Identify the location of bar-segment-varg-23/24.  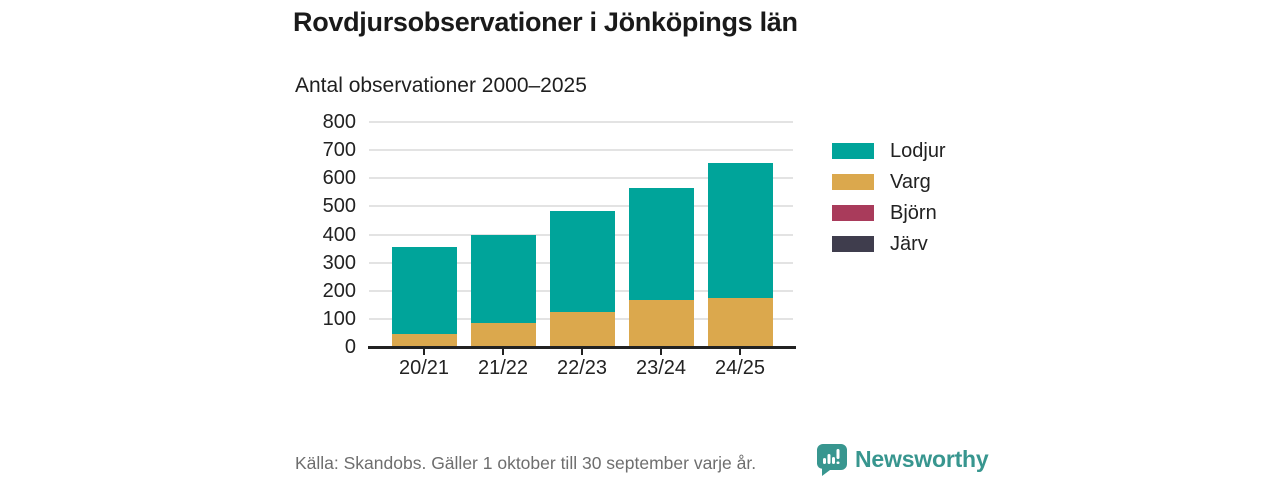
(661, 323).